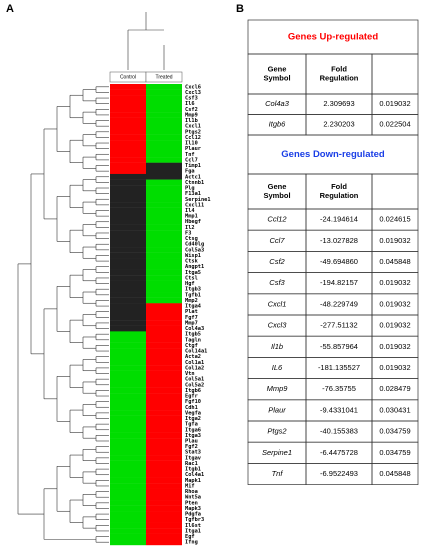 The width and height of the screenshot is (423, 550). What do you see at coordinates (190, 211) in the screenshot?
I see `gene-label: Il4` at bounding box center [190, 211].